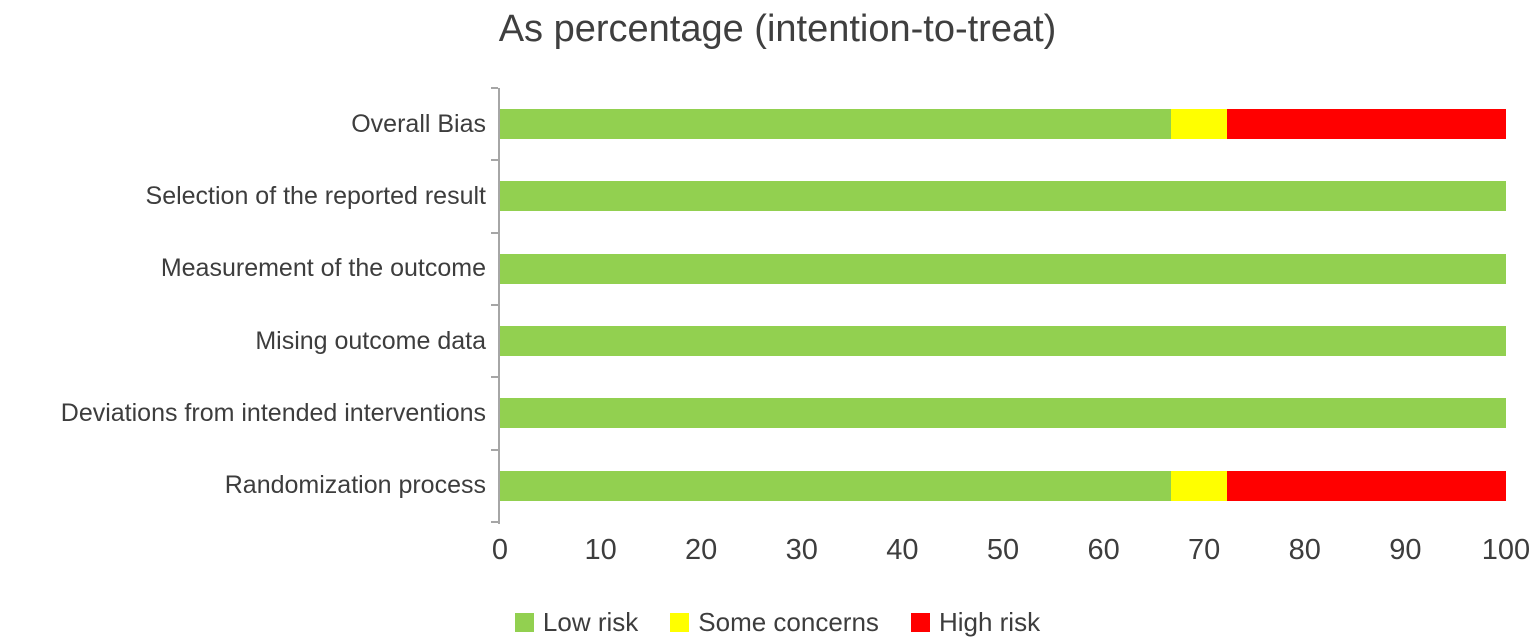  What do you see at coordinates (801, 550) in the screenshot?
I see `x-axis-tick-label: 30` at bounding box center [801, 550].